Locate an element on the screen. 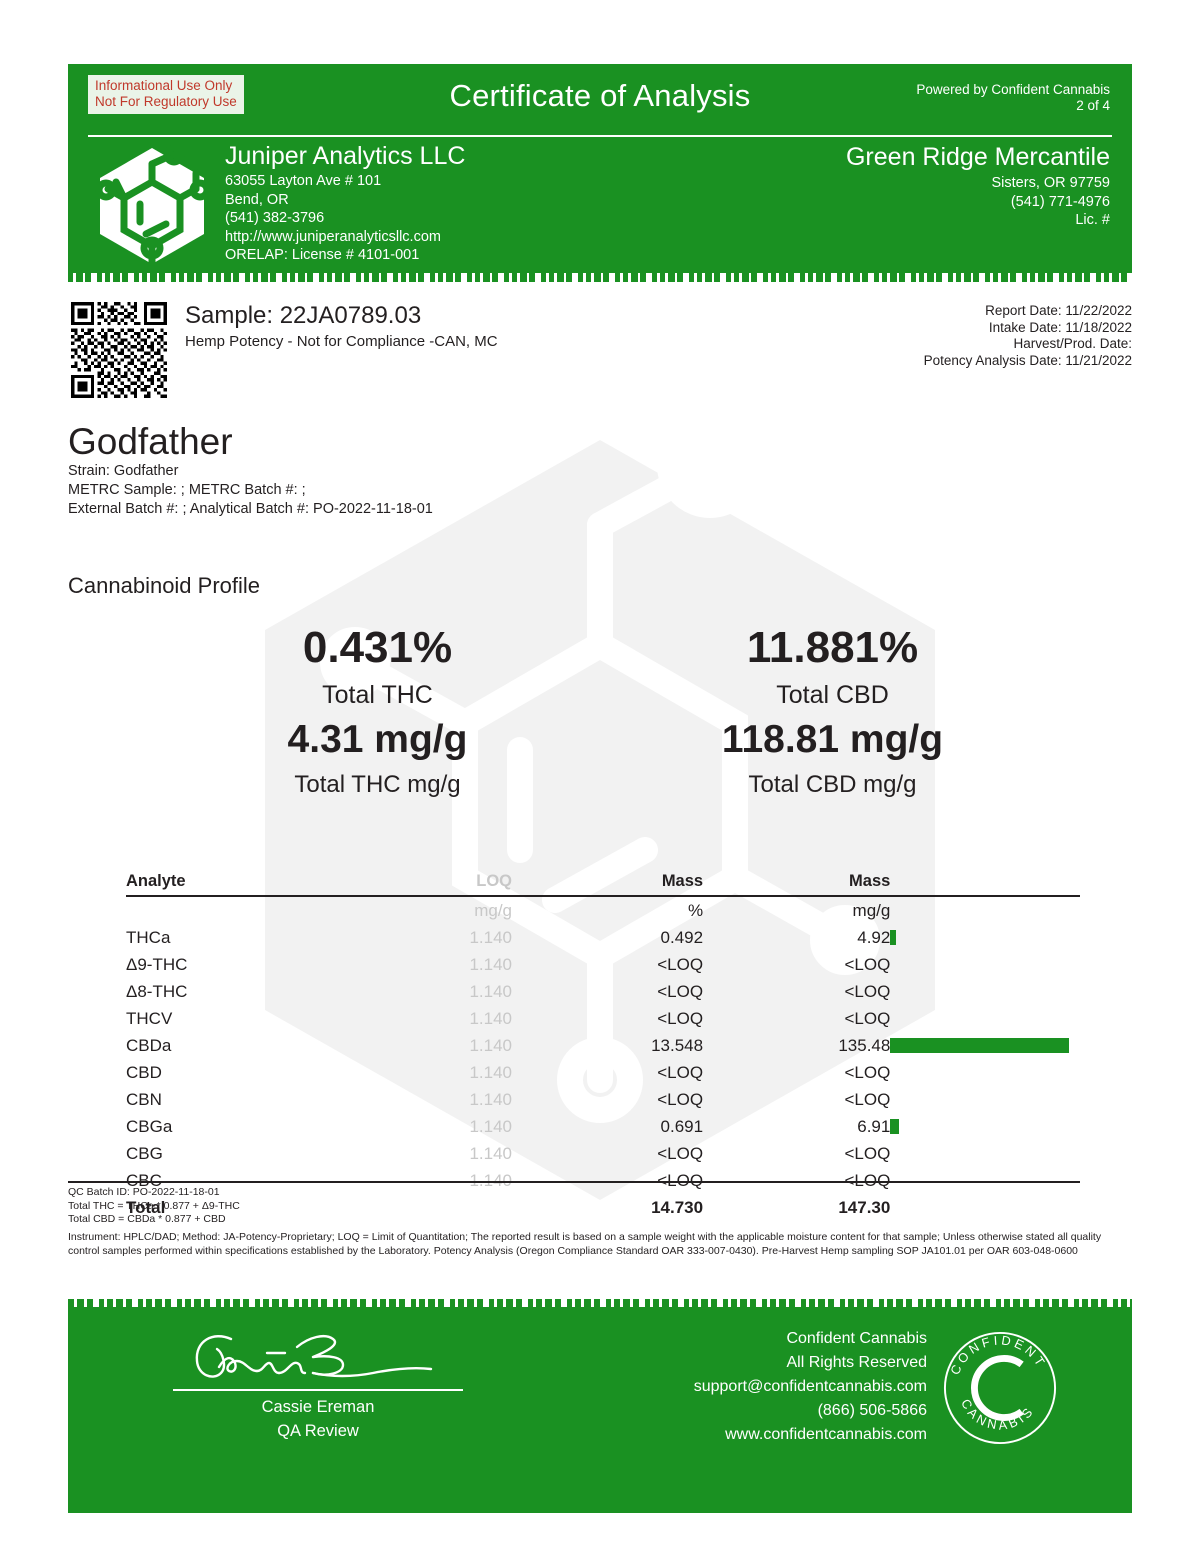 This screenshot has width=1200, height=1553. product-strain: Strain: Godfather is located at coordinates (123, 471).